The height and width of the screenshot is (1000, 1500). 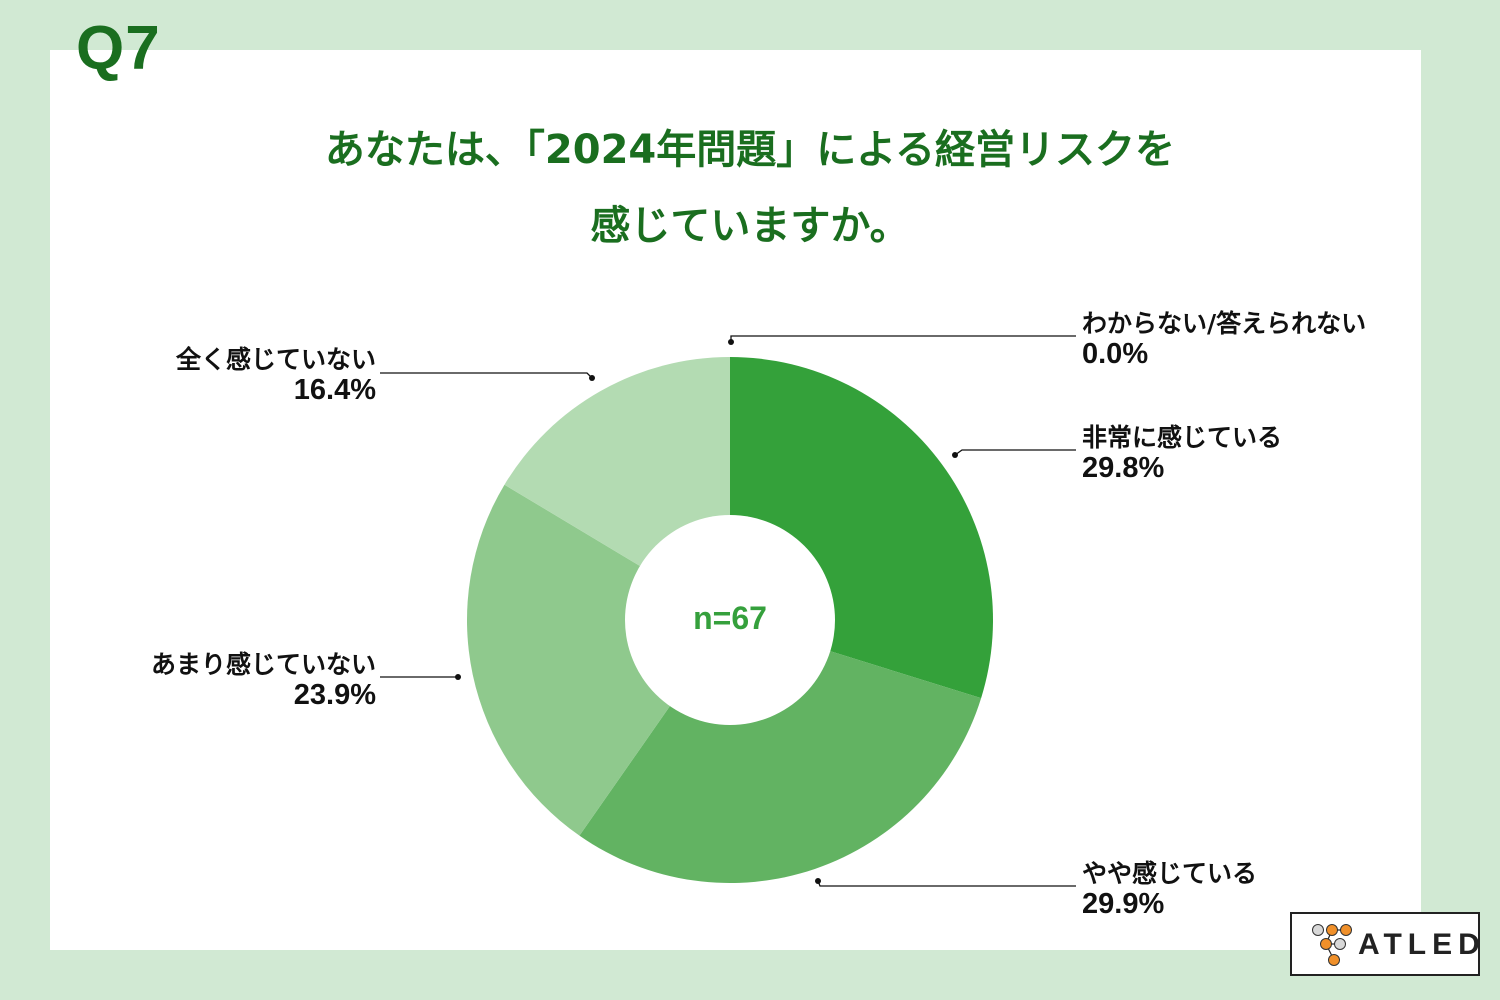 I want to click on leader-line-notatall, so click(x=486, y=375).